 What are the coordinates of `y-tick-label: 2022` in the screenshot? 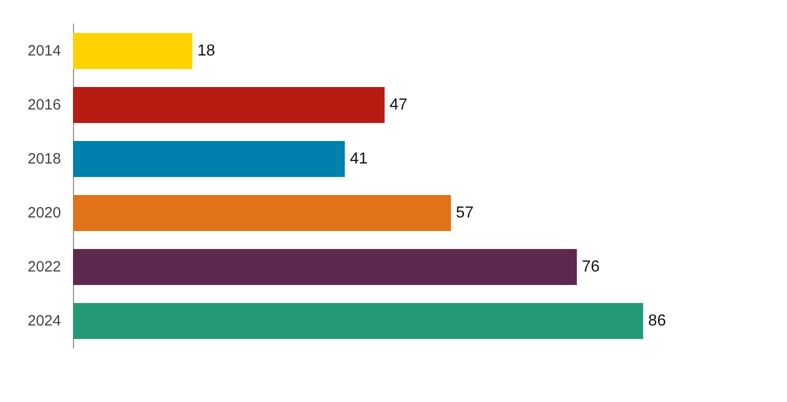 It's located at (44, 267).